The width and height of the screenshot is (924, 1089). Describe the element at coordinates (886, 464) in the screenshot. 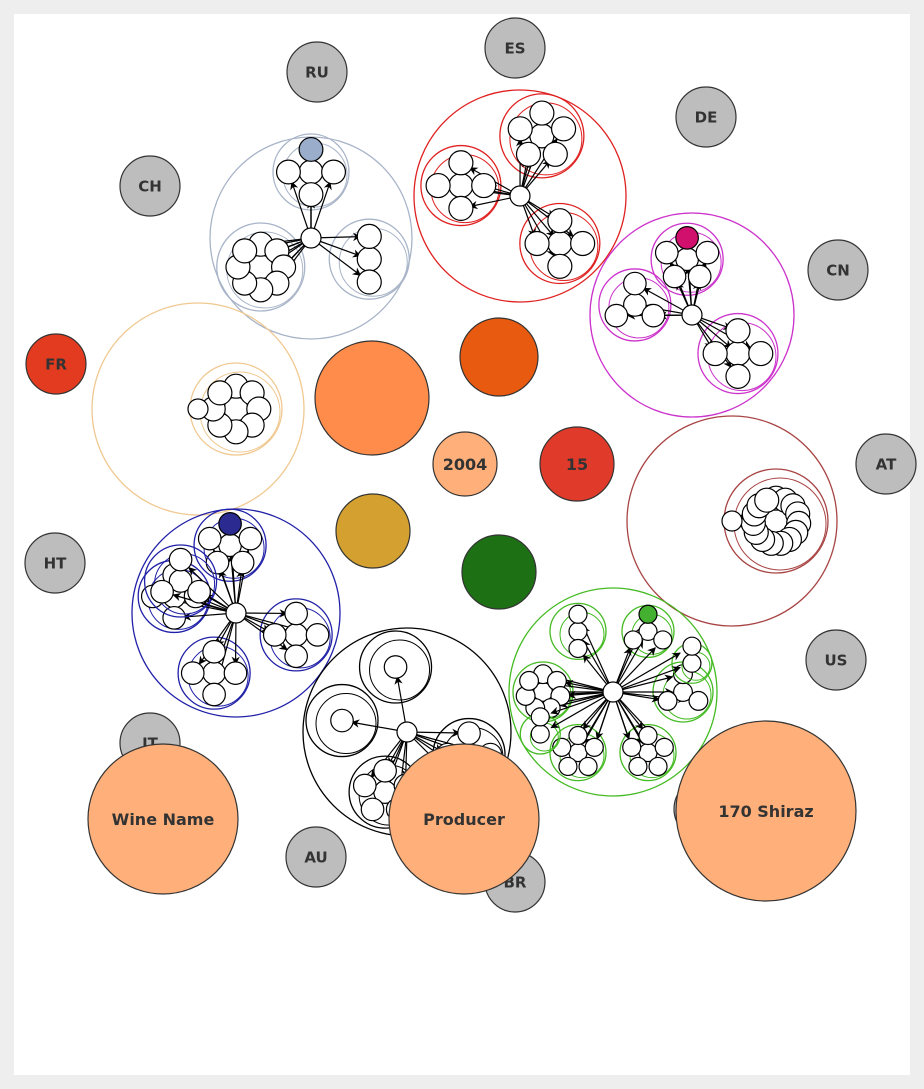

I see `country-node-at: AT` at that location.